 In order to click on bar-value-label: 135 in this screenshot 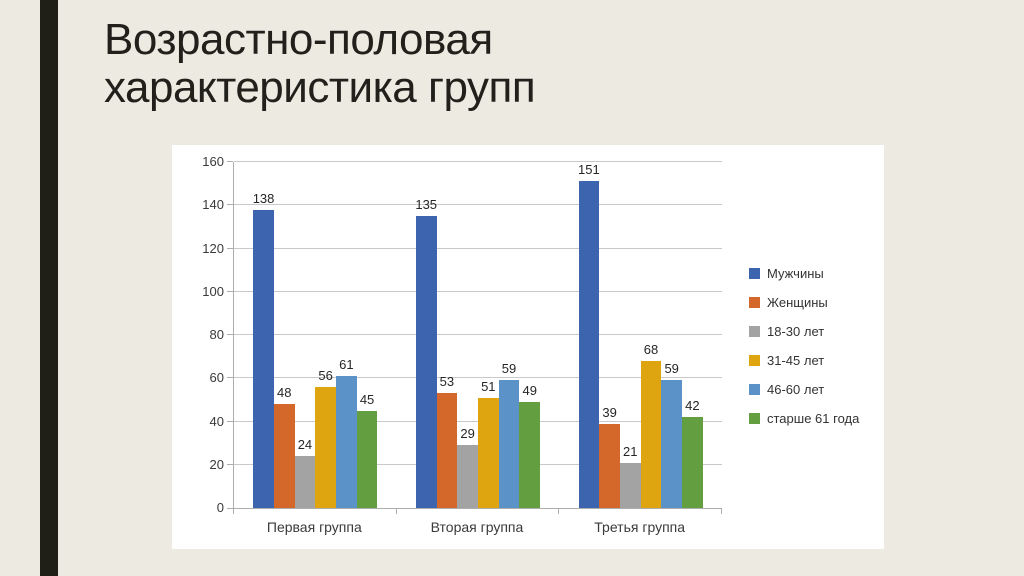, I will do `click(426, 205)`.